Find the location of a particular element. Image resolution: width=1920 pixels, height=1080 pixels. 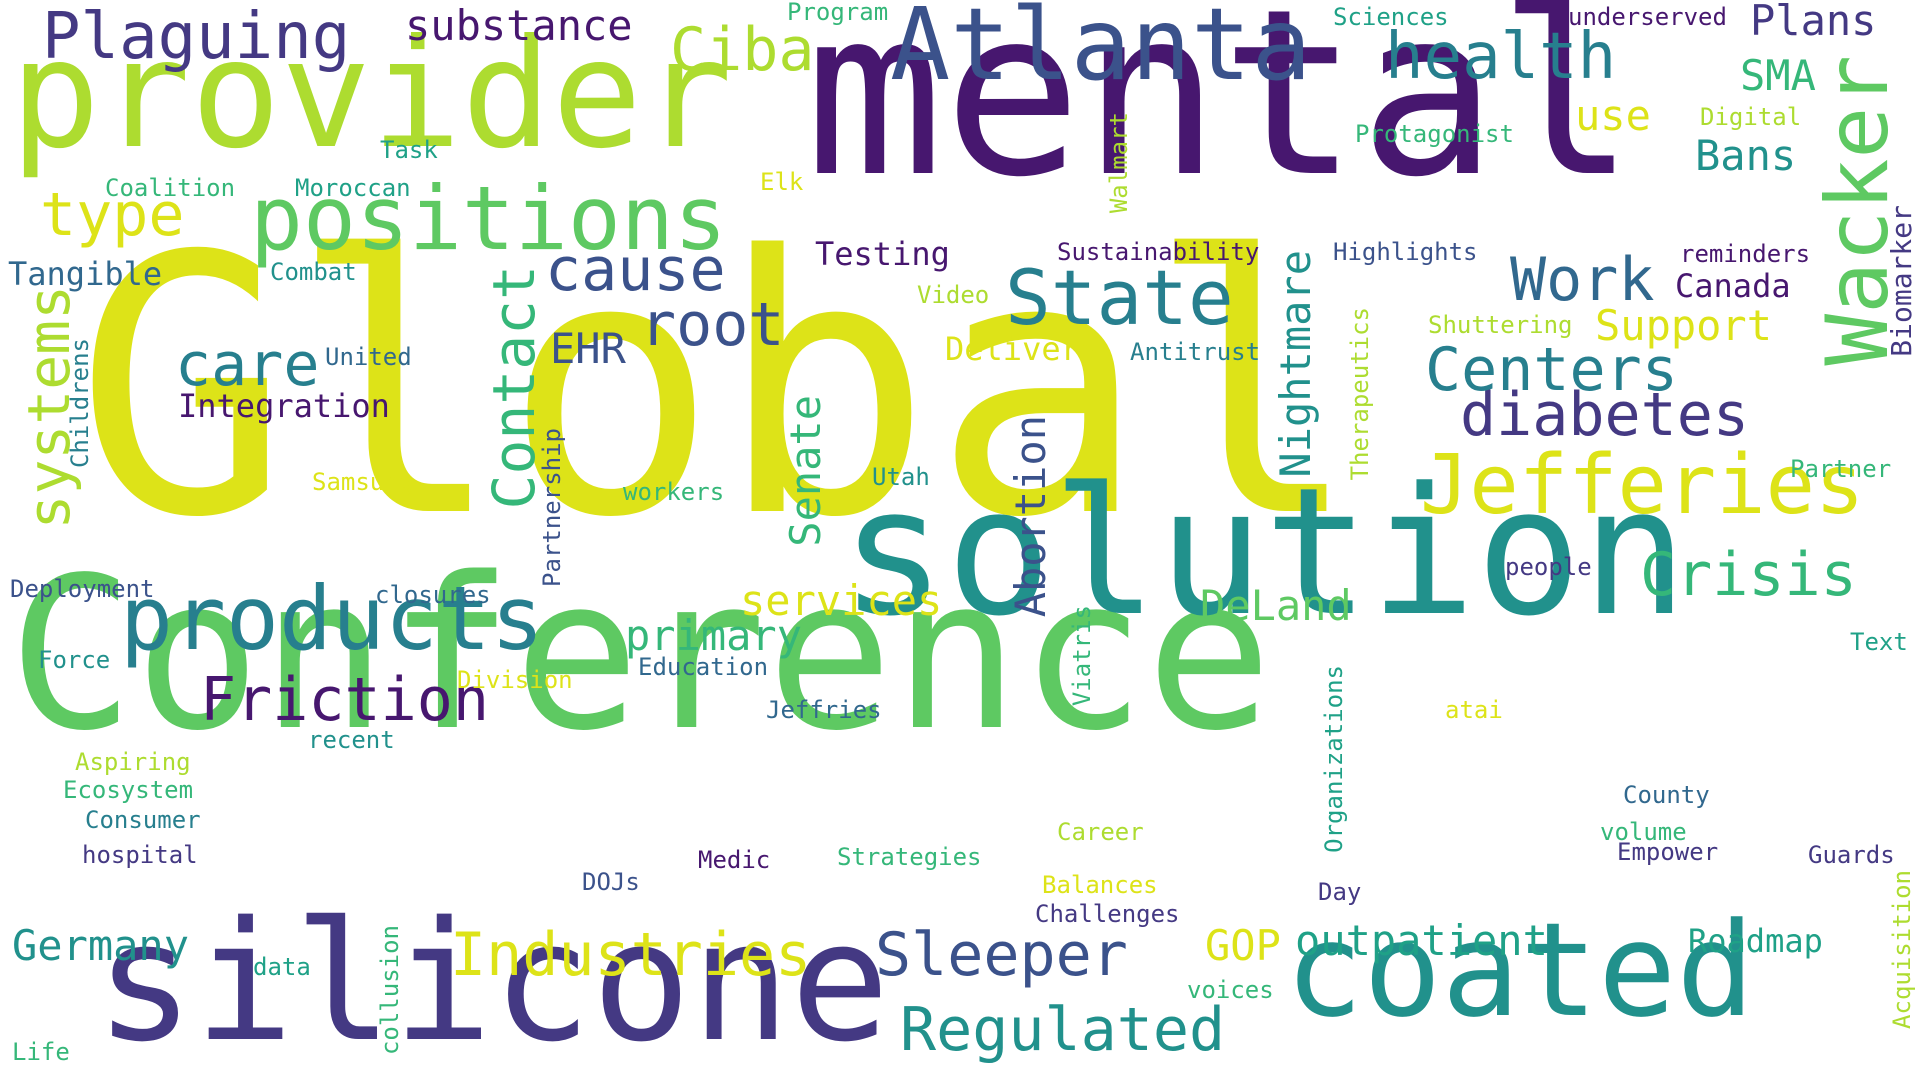

word-reminders: reminders is located at coordinates (1745, 254).